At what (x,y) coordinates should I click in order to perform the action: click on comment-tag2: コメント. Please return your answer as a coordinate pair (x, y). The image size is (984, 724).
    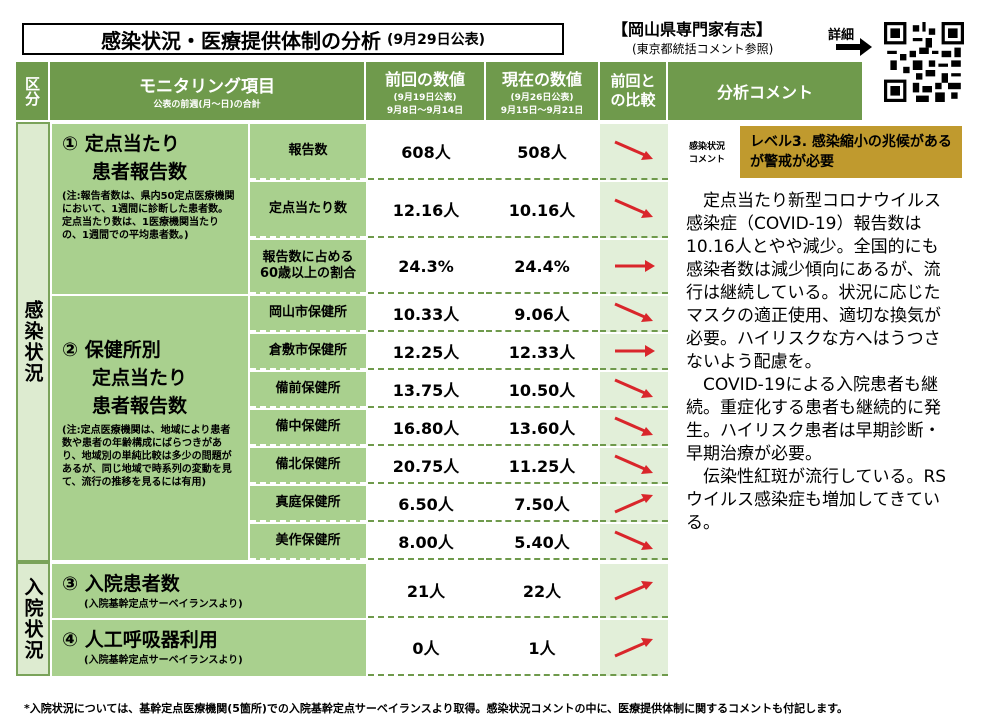
    Looking at the image, I should click on (706, 160).